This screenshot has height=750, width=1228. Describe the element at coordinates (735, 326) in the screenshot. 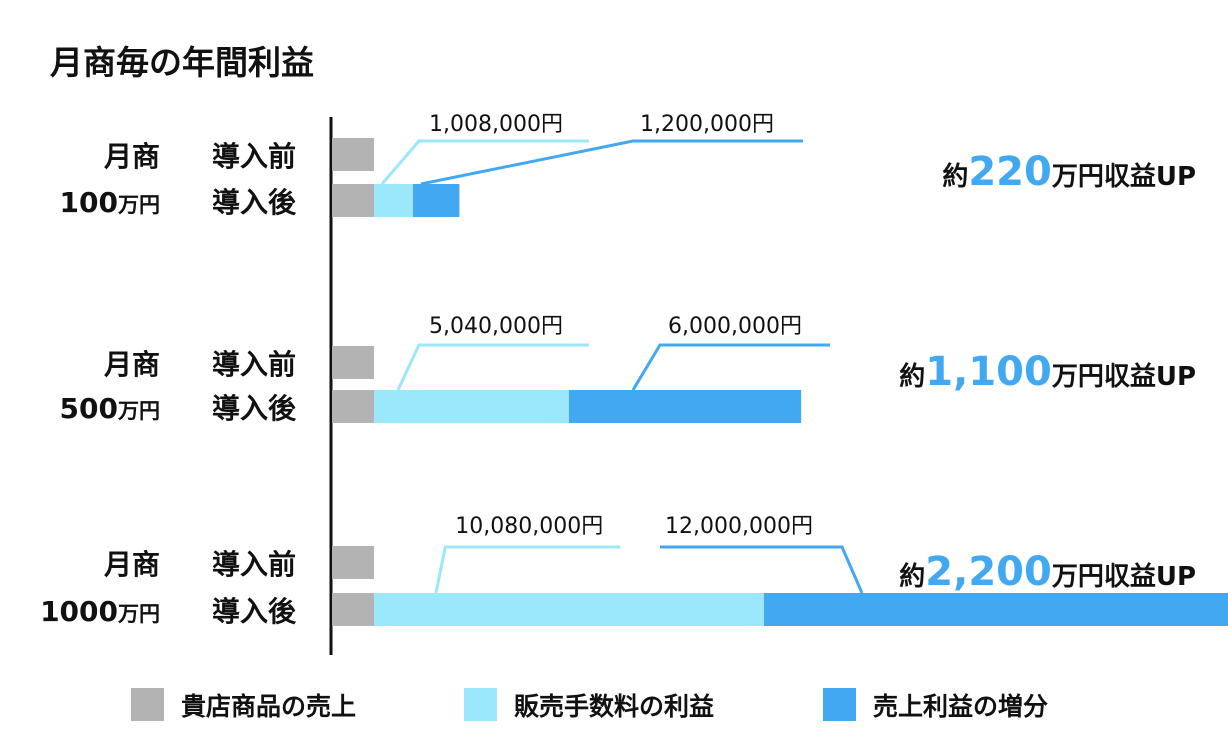

I see `callout-label-increase: 6,000,000円` at that location.